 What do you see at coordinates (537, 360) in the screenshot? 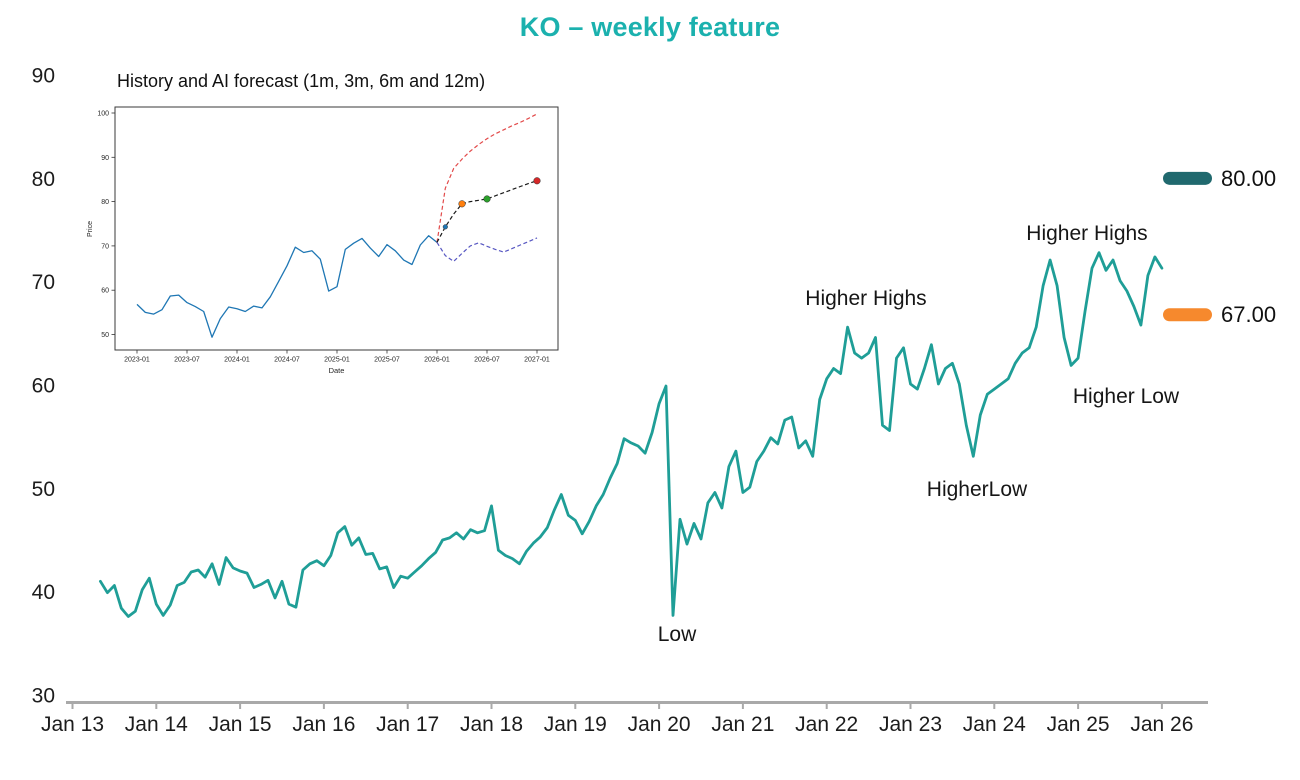
I see `inset-x-axis-label: 2027-01` at bounding box center [537, 360].